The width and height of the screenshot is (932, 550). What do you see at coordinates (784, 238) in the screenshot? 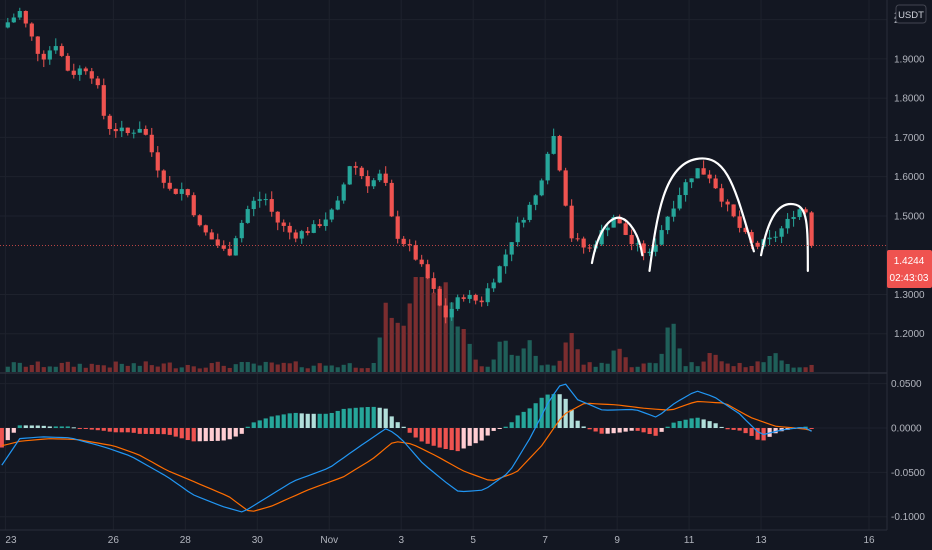
I see `right-shoulder-arc` at bounding box center [784, 238].